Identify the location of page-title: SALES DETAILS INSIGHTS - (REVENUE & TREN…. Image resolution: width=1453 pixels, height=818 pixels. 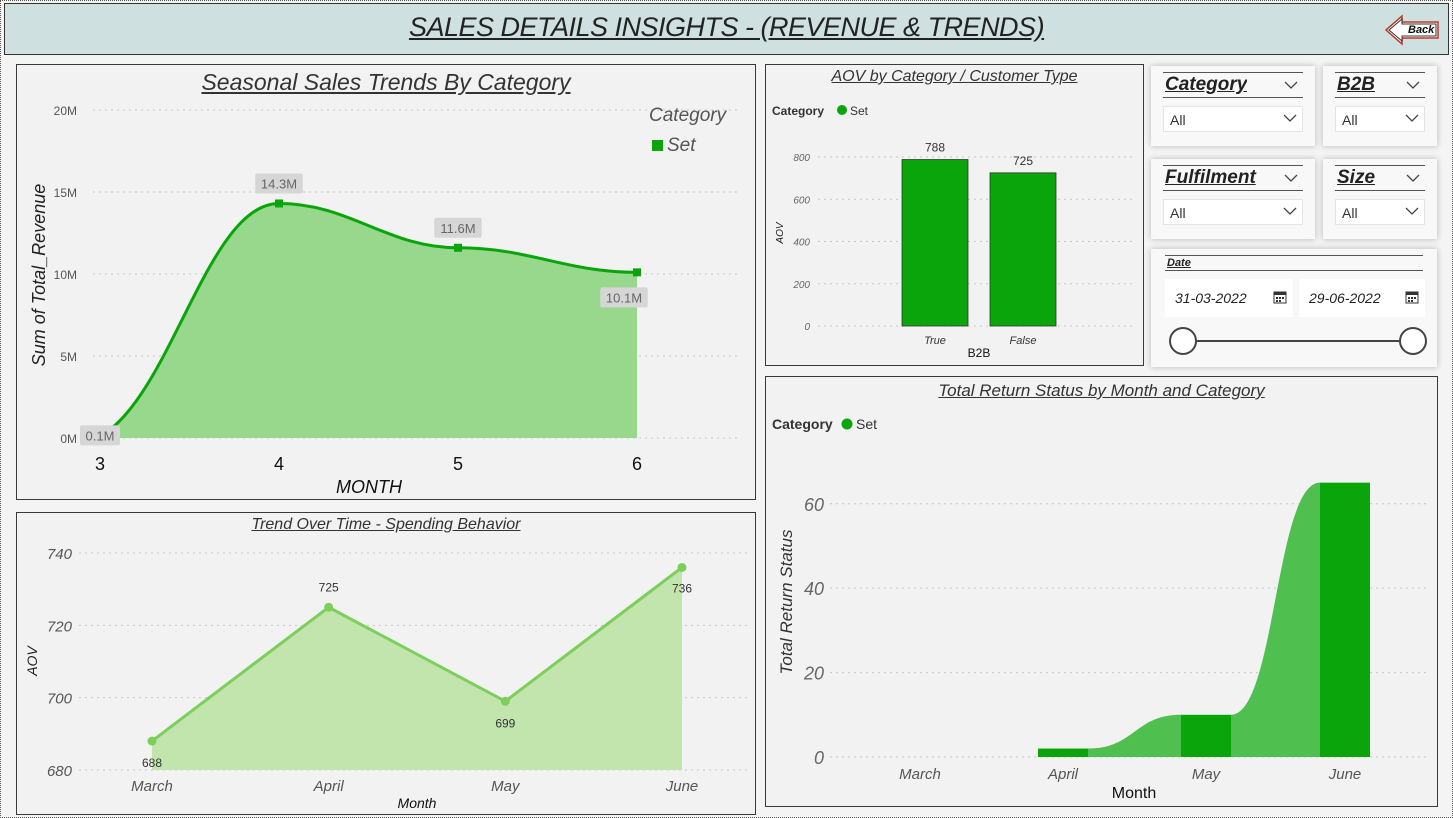
(726, 27).